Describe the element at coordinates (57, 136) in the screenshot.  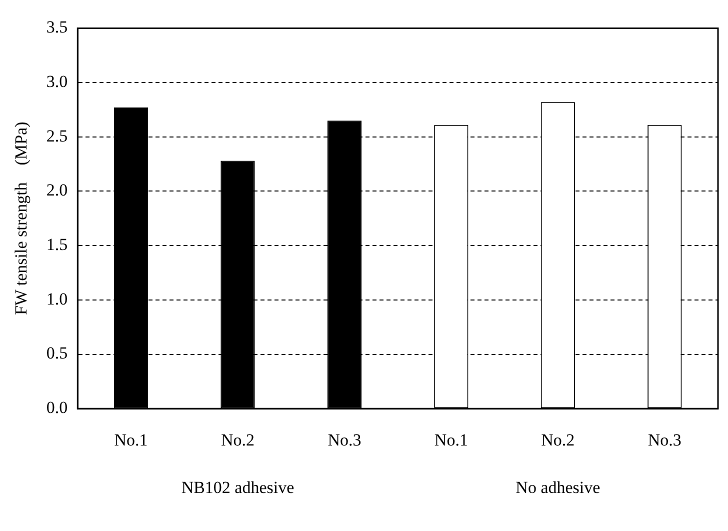
I see `y-tick-label: 2.5` at that location.